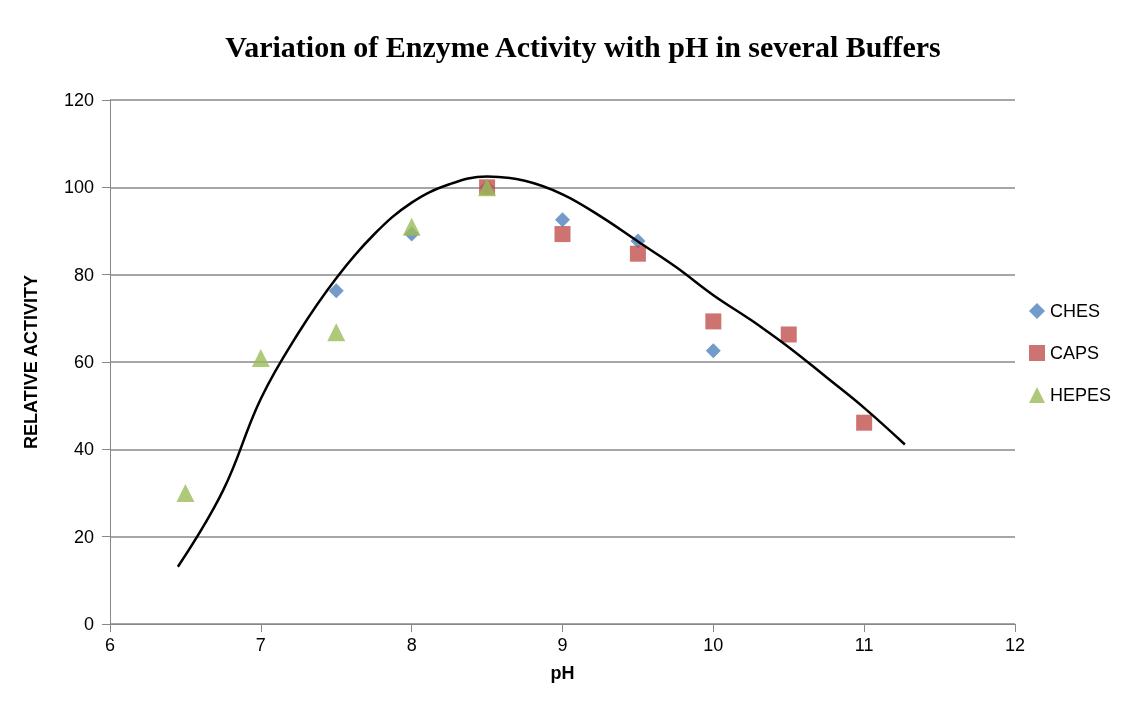 The width and height of the screenshot is (1144, 706). I want to click on x-axis-title: pH, so click(562, 673).